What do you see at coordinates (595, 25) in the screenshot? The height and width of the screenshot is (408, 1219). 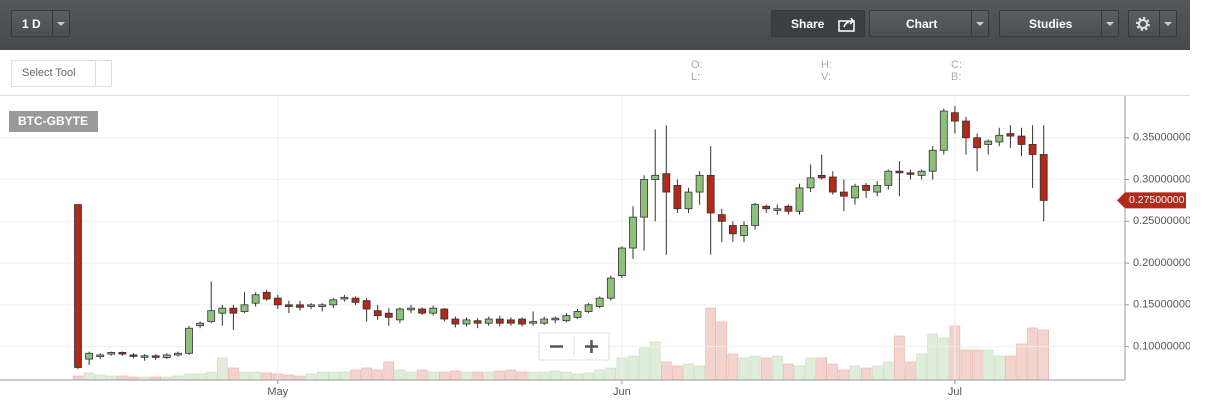 I see `top-toolbar: 1 D Share Chart Studies` at bounding box center [595, 25].